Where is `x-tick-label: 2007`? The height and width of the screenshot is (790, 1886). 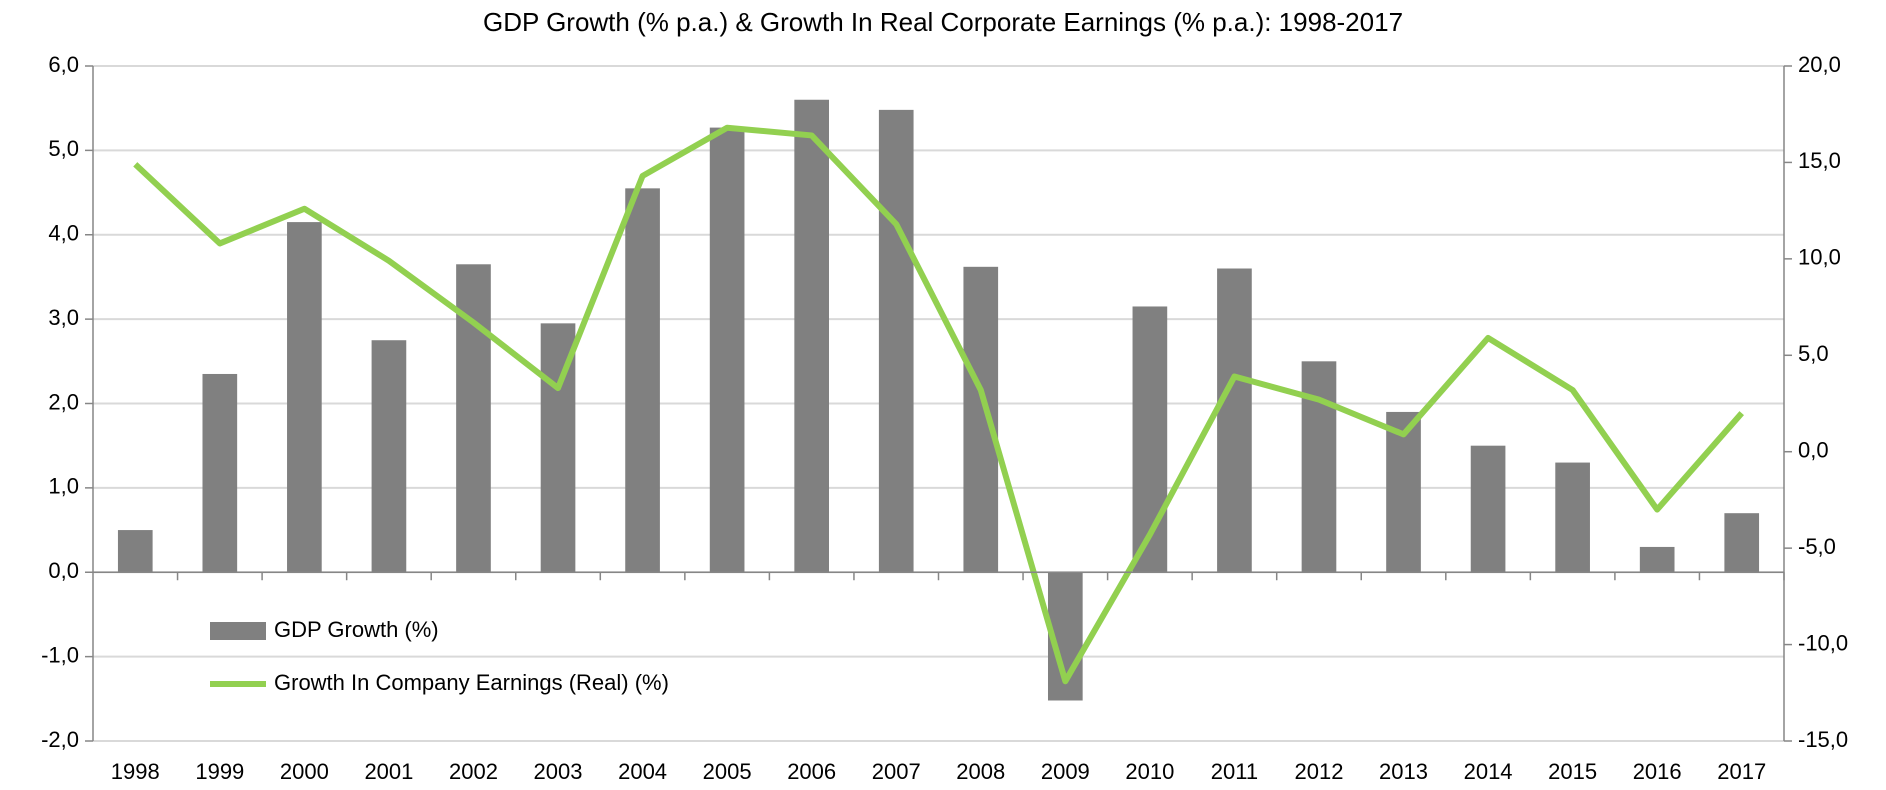 x-tick-label: 2007 is located at coordinates (896, 771).